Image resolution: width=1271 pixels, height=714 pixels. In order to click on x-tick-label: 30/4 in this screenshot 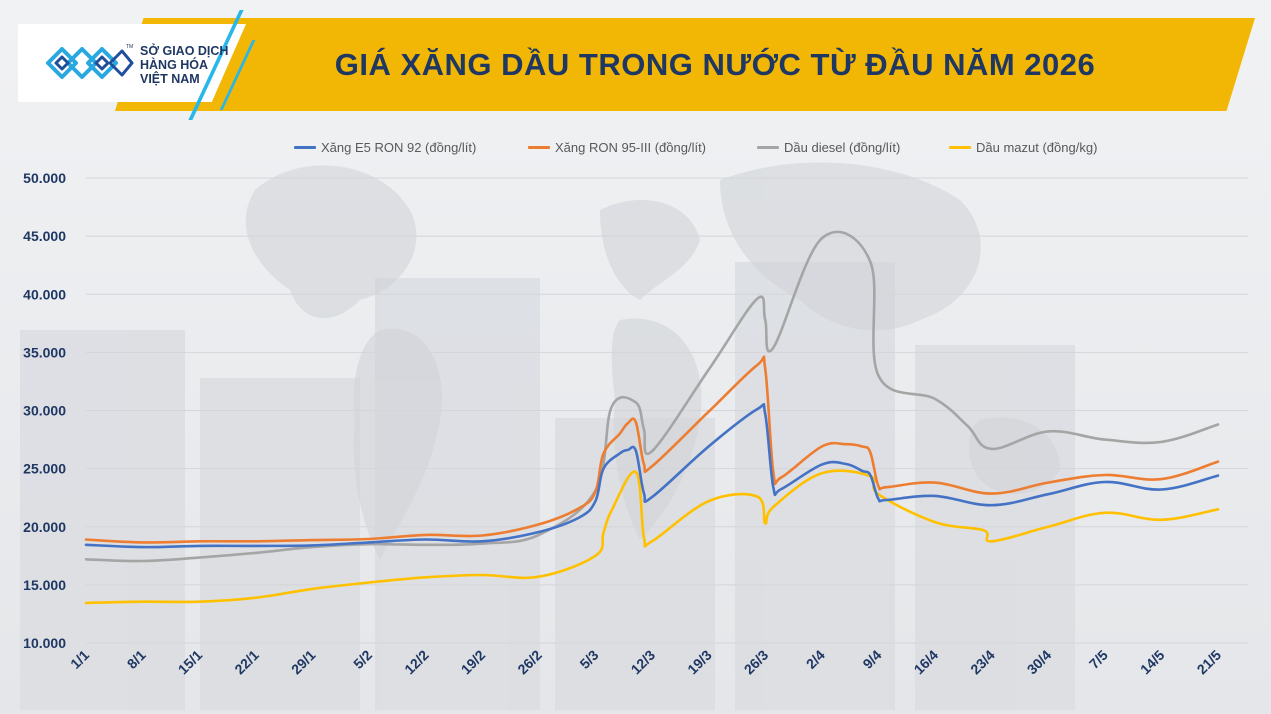, I will do `click(1039, 662)`.